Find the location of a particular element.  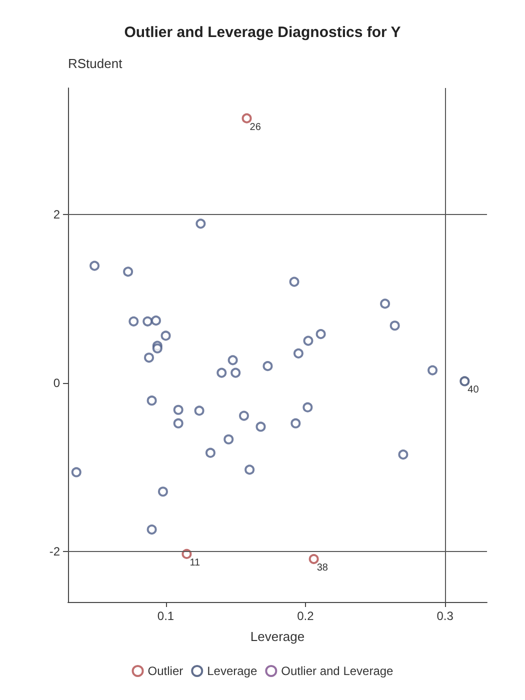

y-tick-label: 0 is located at coordinates (56, 383).